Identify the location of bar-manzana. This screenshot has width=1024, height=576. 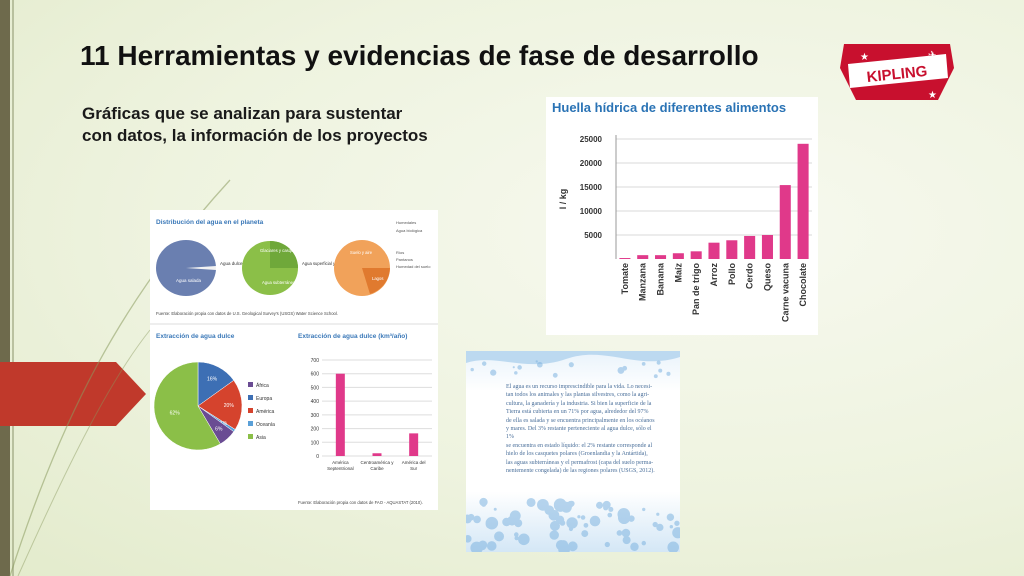
(643, 257).